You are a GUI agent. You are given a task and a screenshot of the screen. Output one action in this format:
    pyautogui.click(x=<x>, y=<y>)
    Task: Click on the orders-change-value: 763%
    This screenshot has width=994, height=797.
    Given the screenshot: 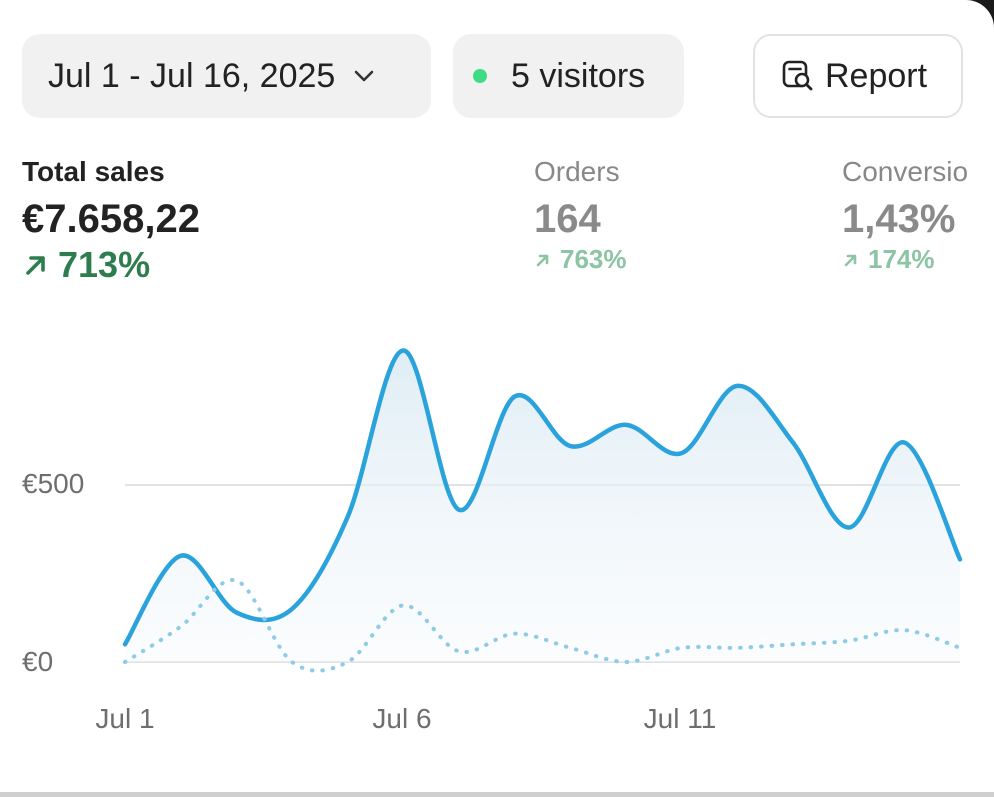 What is the action you would take?
    pyautogui.click(x=593, y=259)
    